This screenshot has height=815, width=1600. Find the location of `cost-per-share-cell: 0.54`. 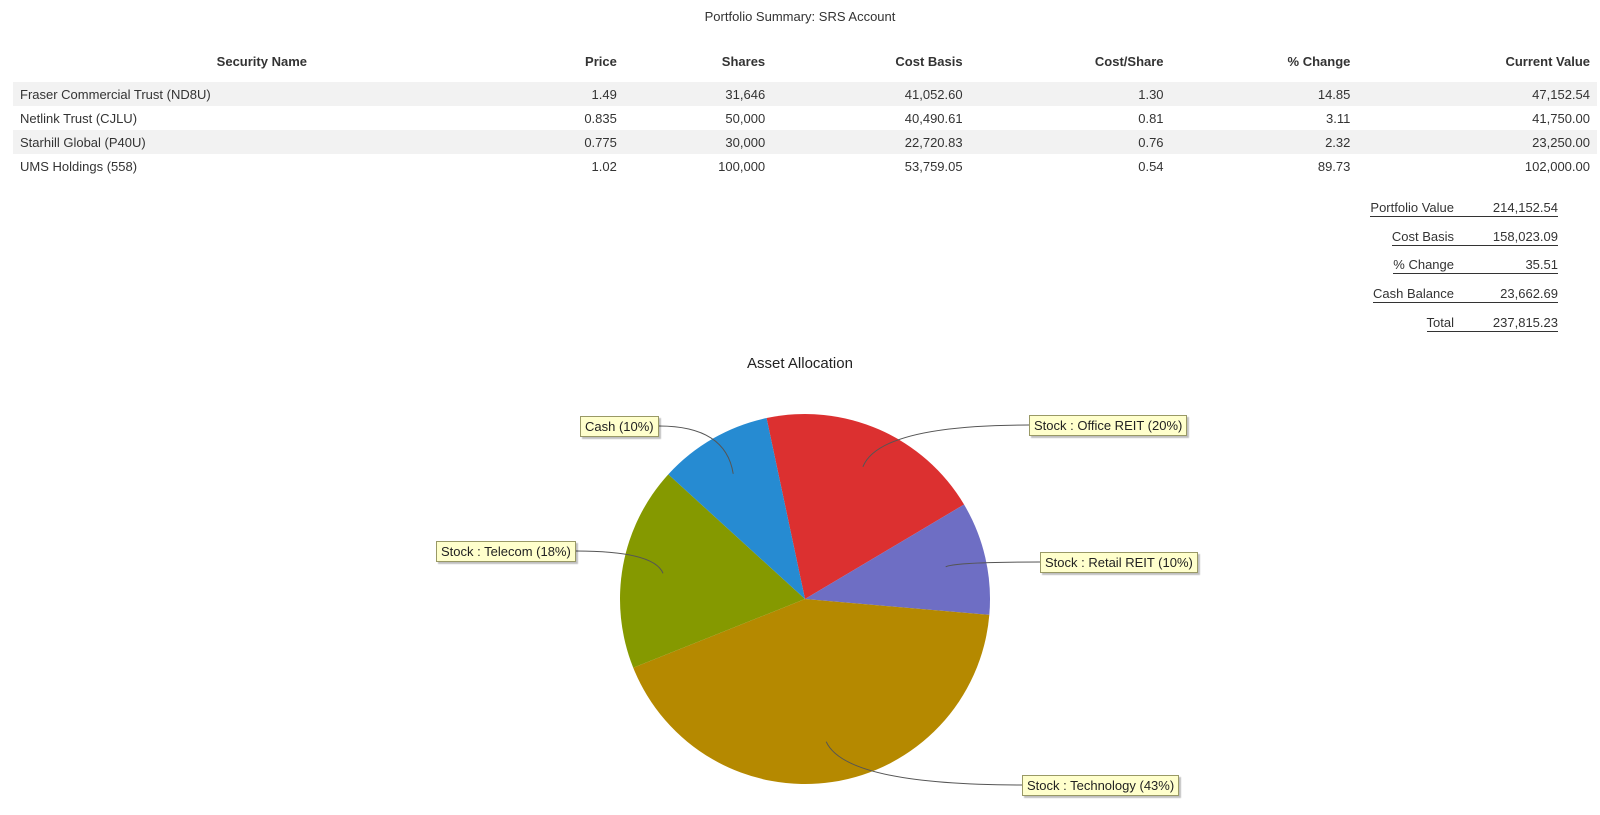

cost-per-share-cell: 0.54 is located at coordinates (1151, 166).